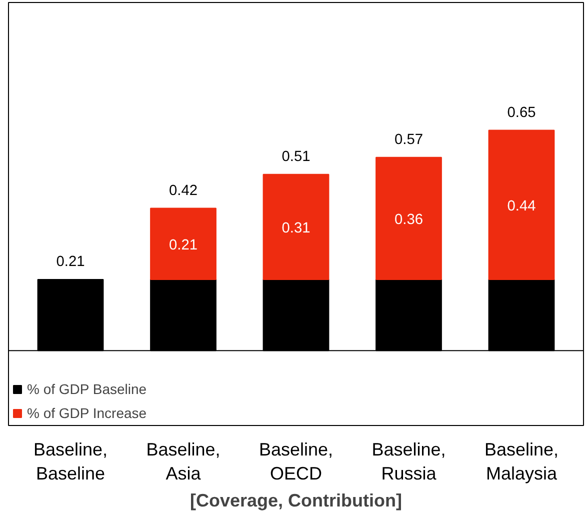  What do you see at coordinates (87, 413) in the screenshot?
I see `legend-label: % of GDP Increase` at bounding box center [87, 413].